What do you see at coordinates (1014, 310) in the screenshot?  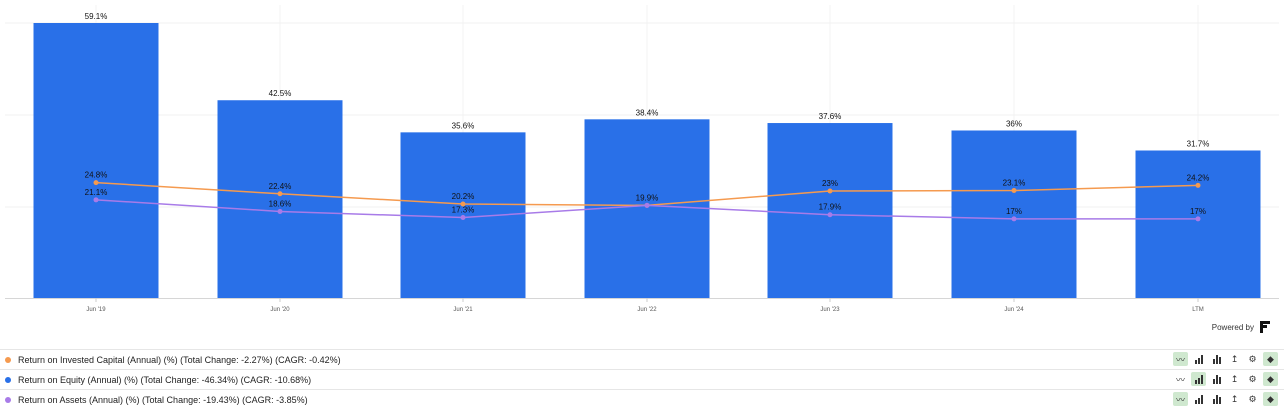 I see `x-tick-label: Jun '24` at bounding box center [1014, 310].